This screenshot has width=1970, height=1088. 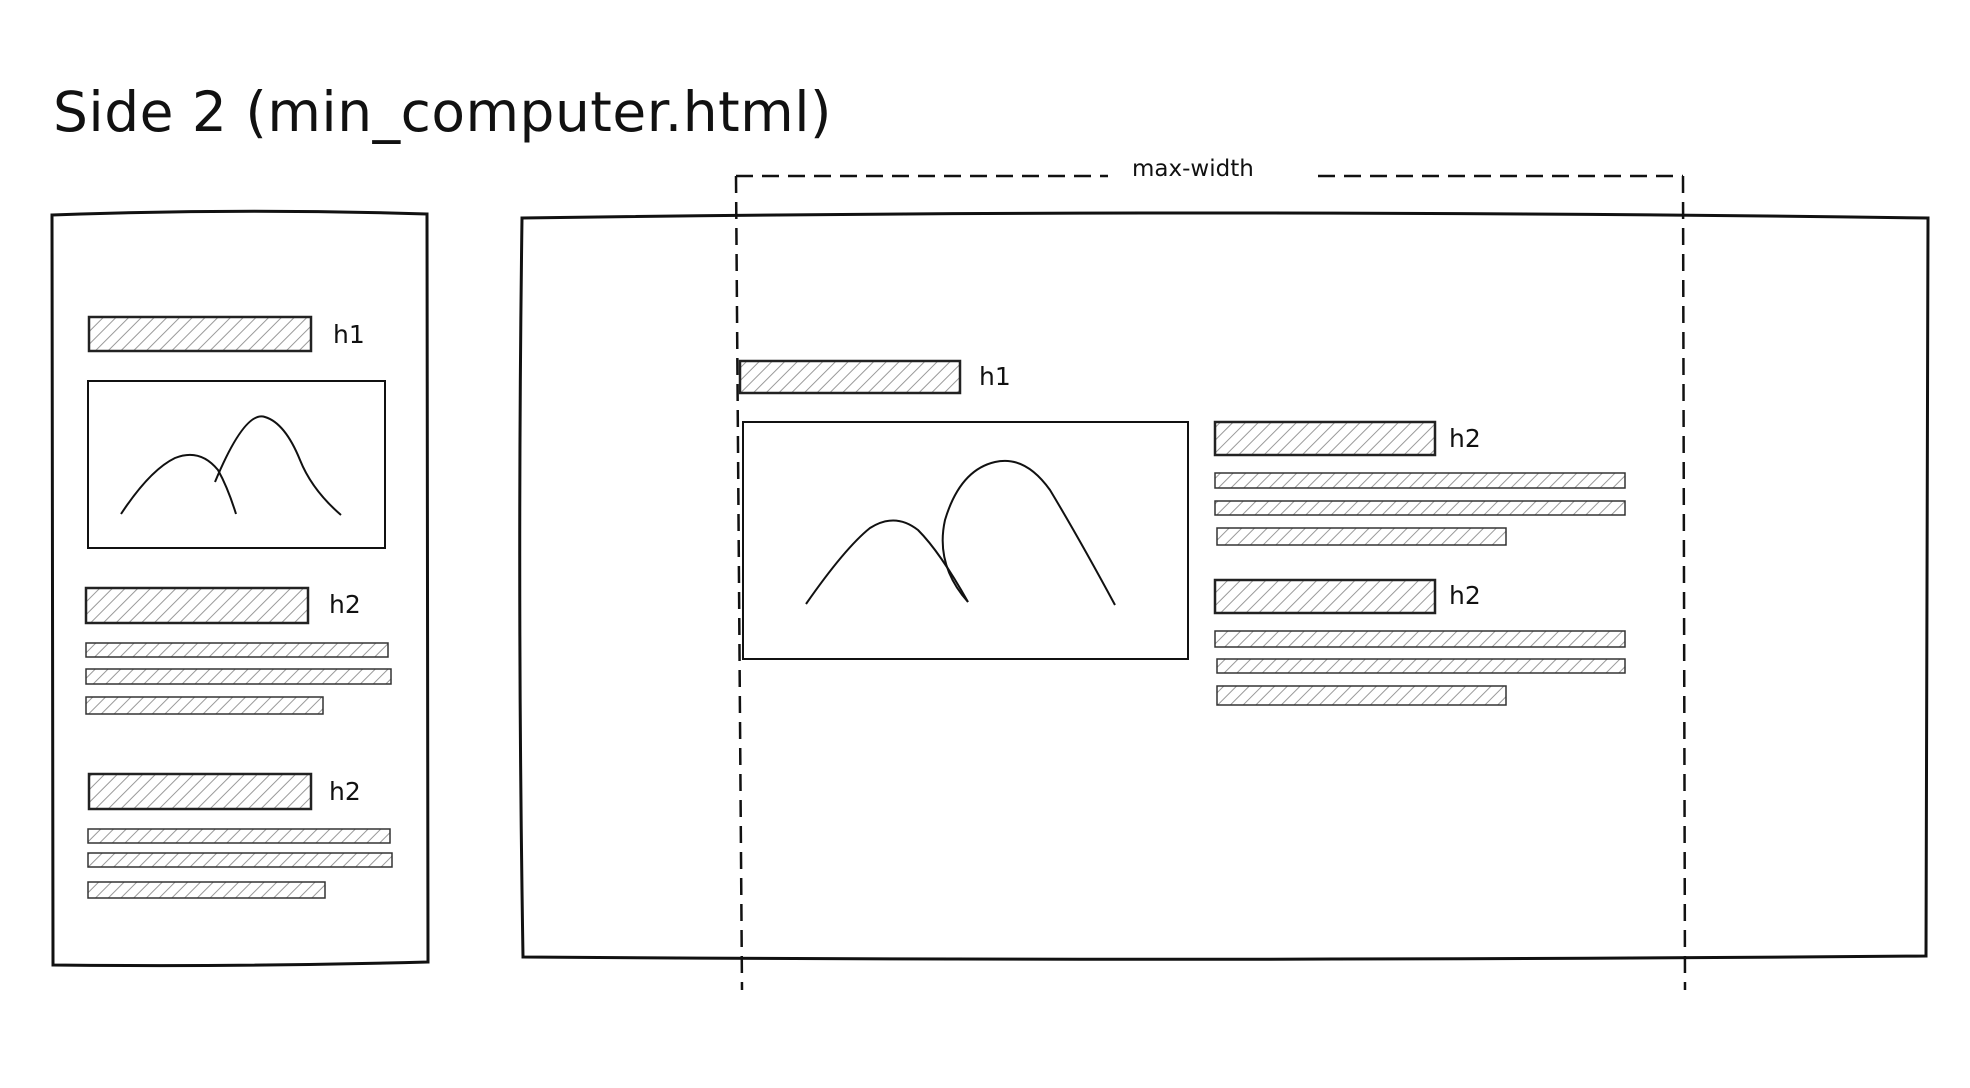 I want to click on desktop-h1-label: h1, so click(x=995, y=376).